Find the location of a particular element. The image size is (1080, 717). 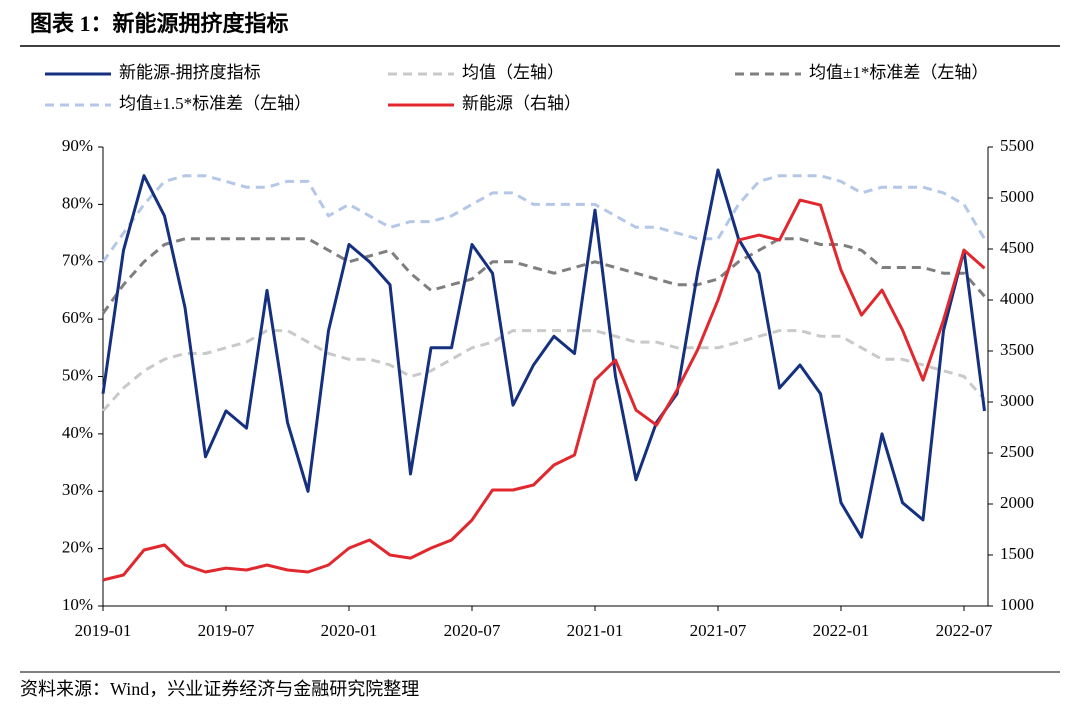

y2-tick-label: 5000 is located at coordinates (1017, 196).